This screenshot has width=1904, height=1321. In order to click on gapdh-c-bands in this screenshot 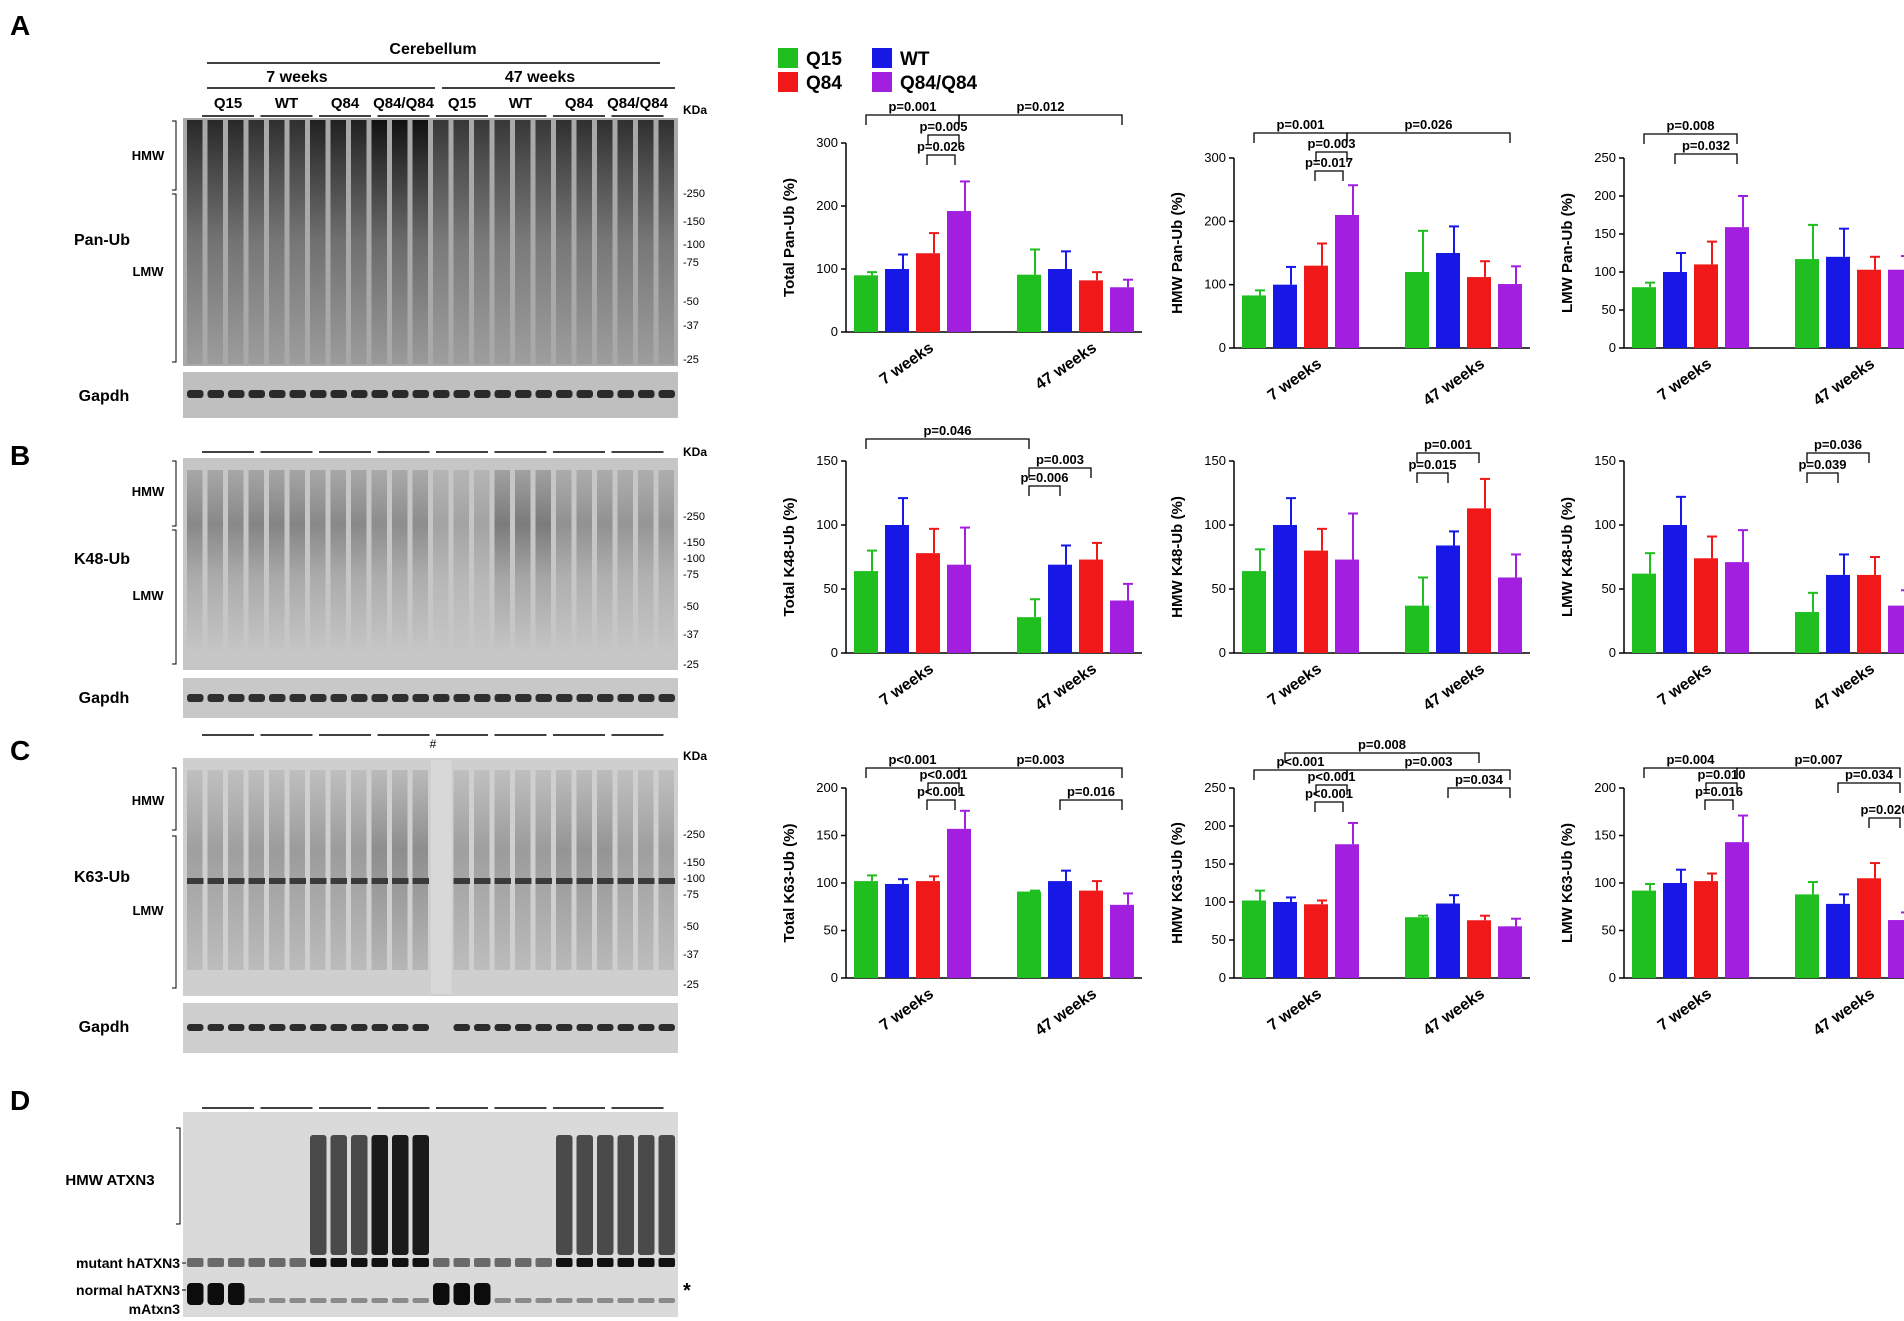, I will do `click(431, 1027)`.